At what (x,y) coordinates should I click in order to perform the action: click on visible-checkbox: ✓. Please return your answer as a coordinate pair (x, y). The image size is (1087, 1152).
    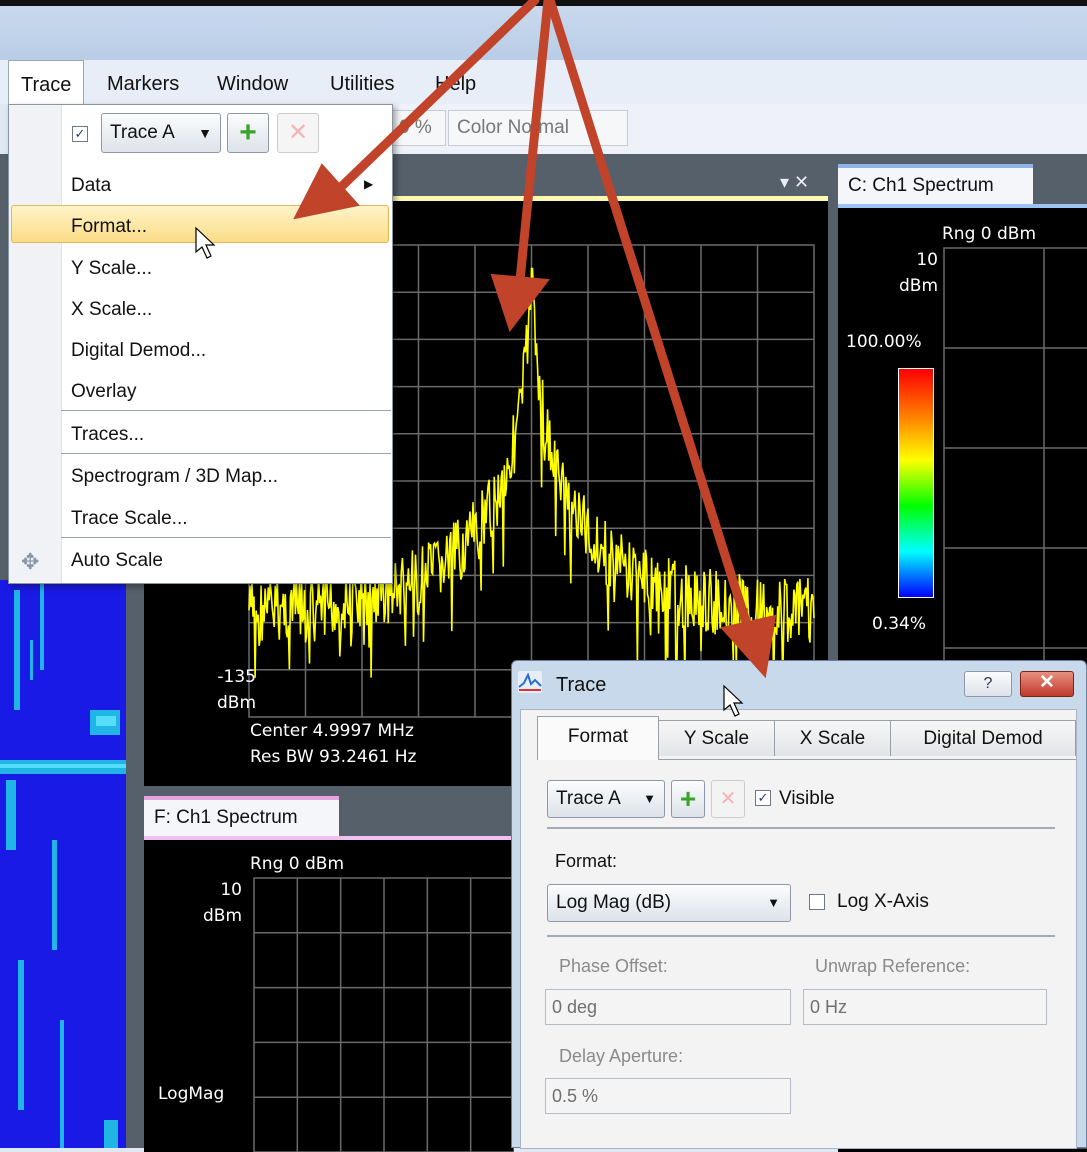
    Looking at the image, I should click on (763, 798).